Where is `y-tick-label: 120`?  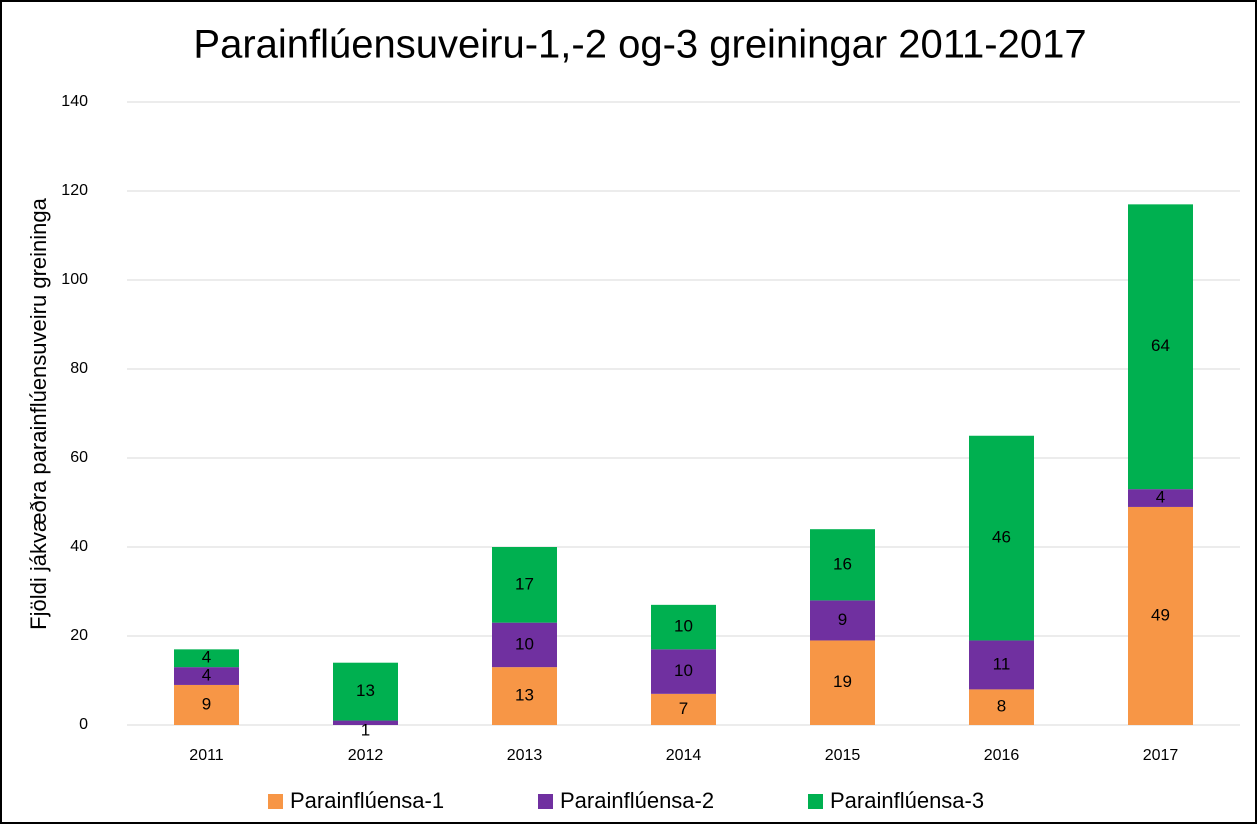 y-tick-label: 120 is located at coordinates (74, 190).